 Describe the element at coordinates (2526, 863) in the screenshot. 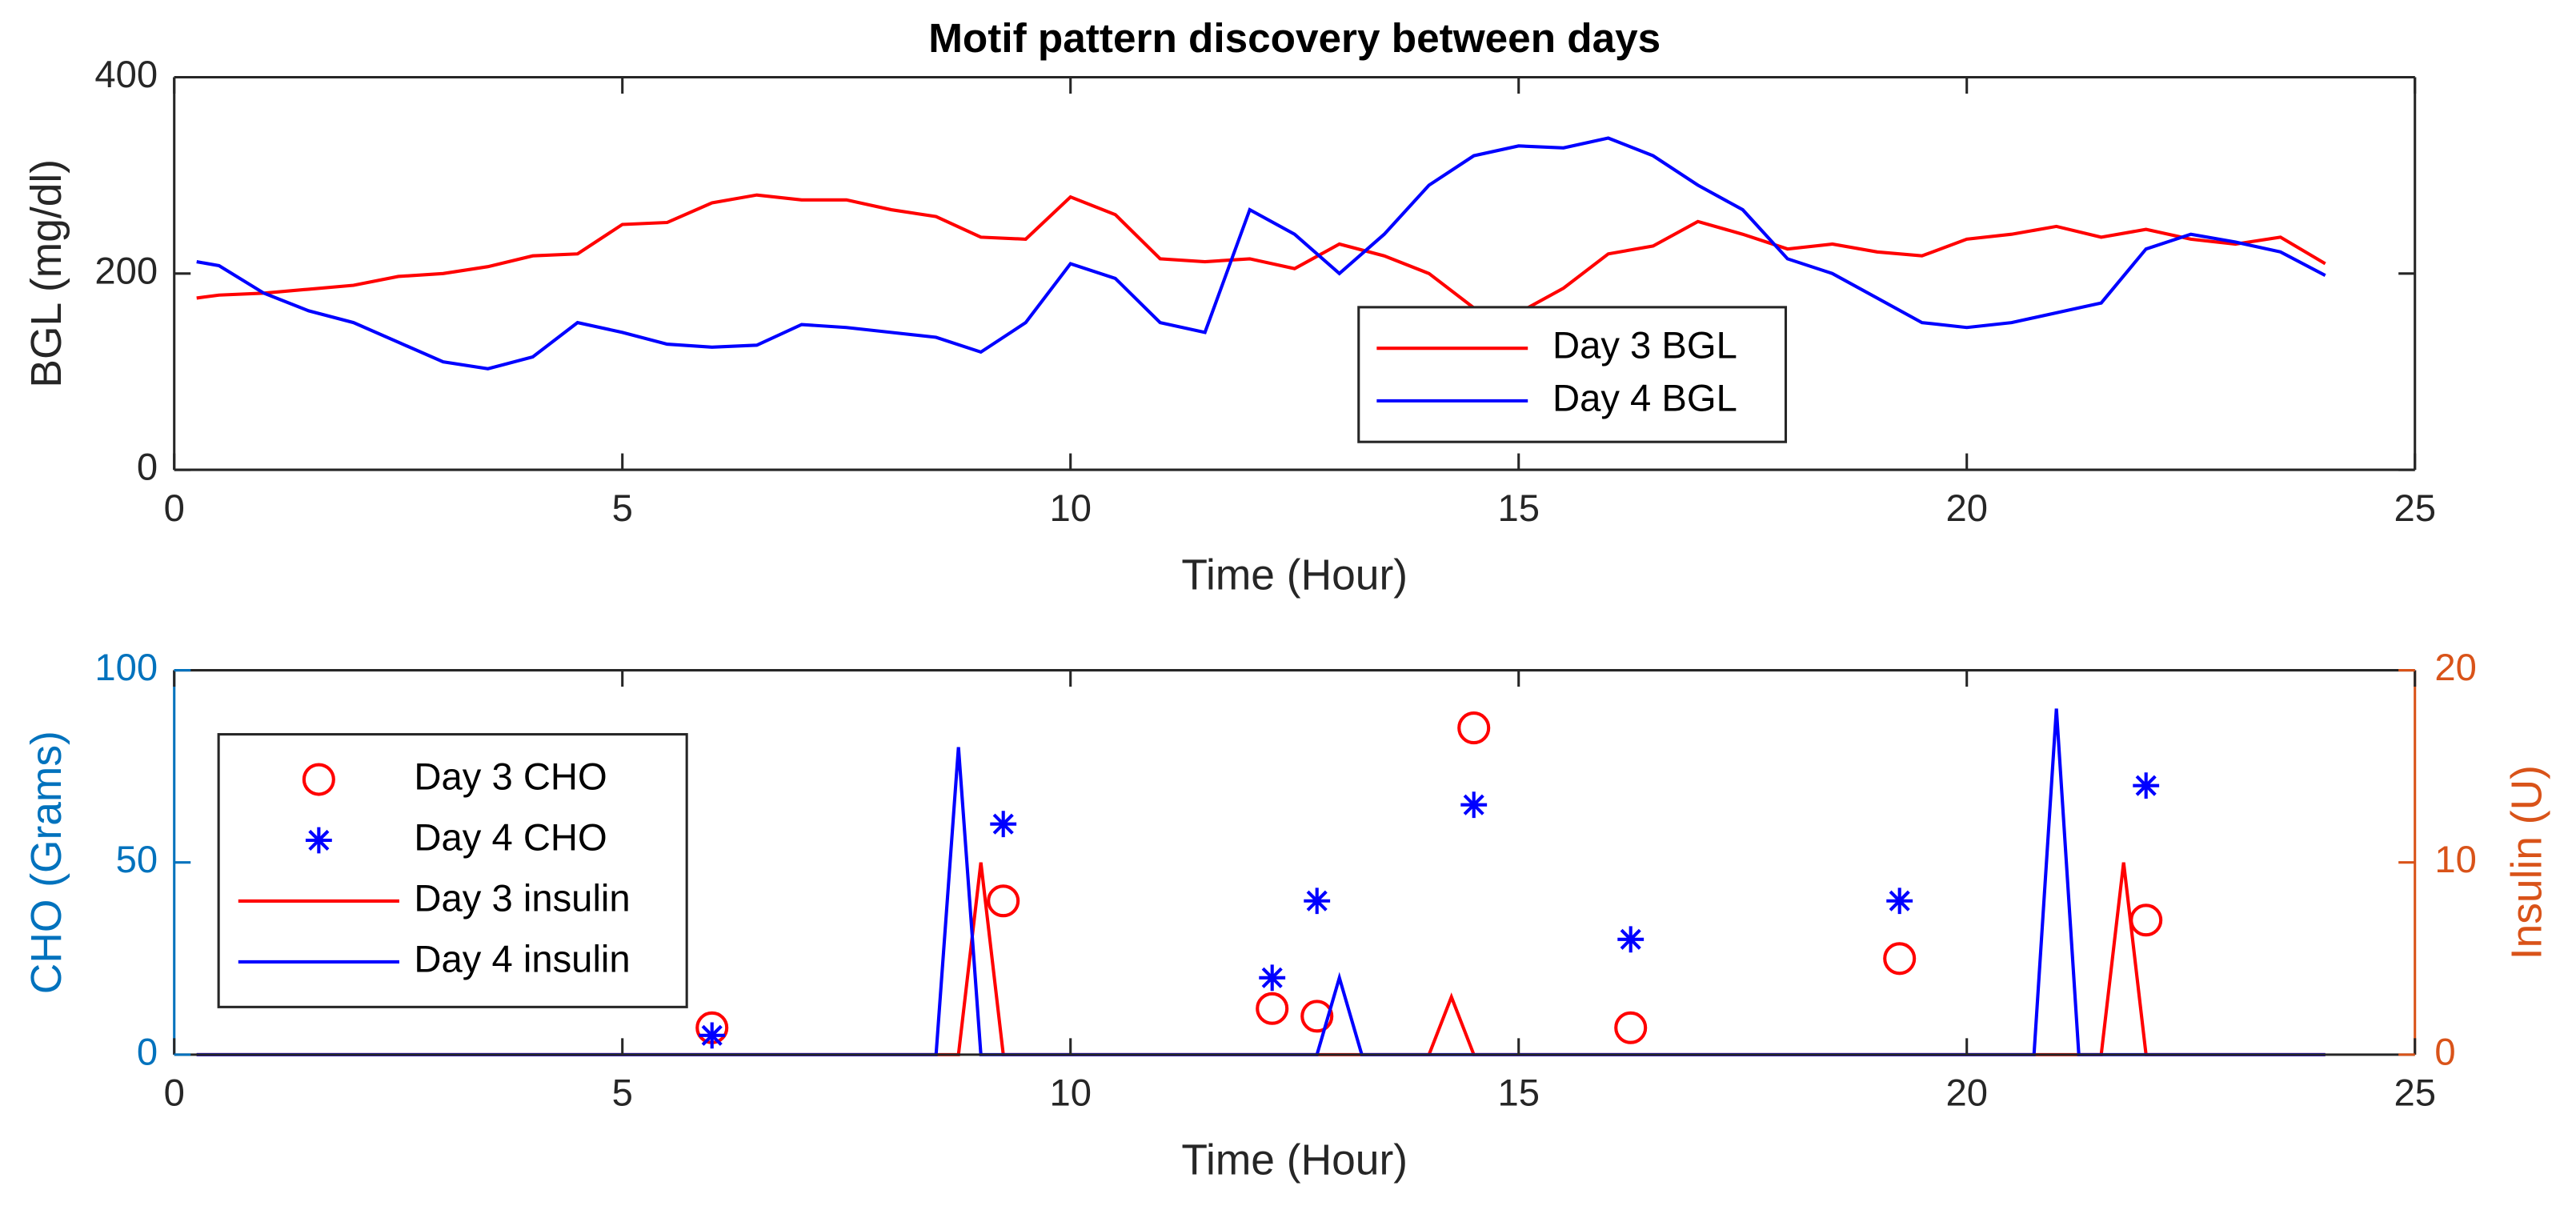

I see `y2-axis-label: Insulin (U)` at that location.